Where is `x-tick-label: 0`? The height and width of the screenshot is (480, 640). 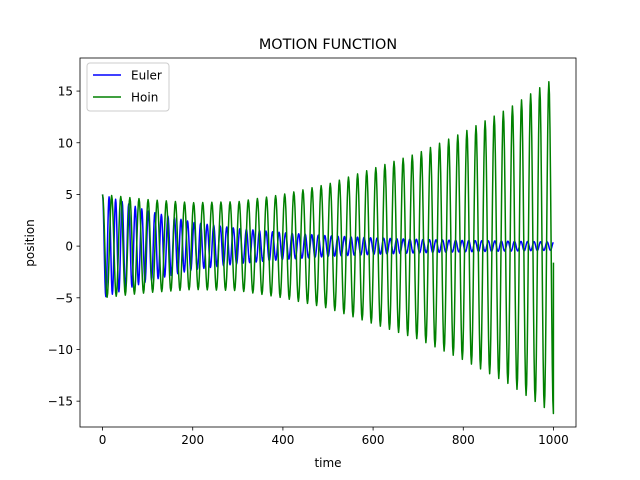 x-tick-label: 0 is located at coordinates (103, 440).